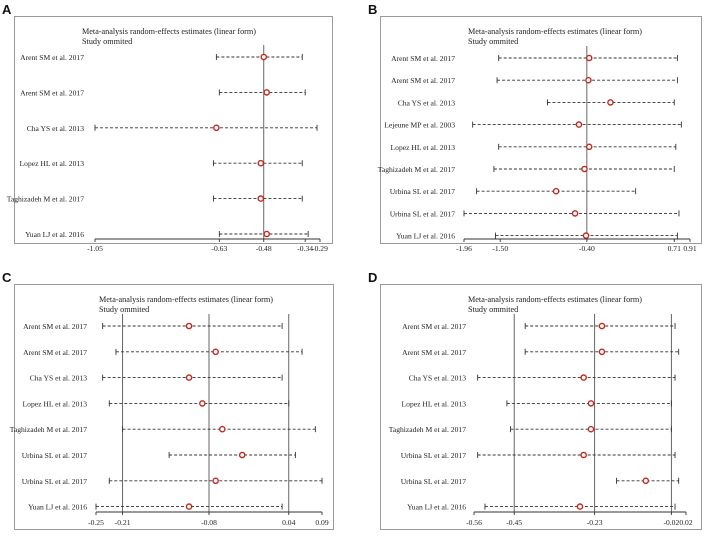 The image size is (708, 536). Describe the element at coordinates (685, 522) in the screenshot. I see `x-tick-label: 0.02` at that location.